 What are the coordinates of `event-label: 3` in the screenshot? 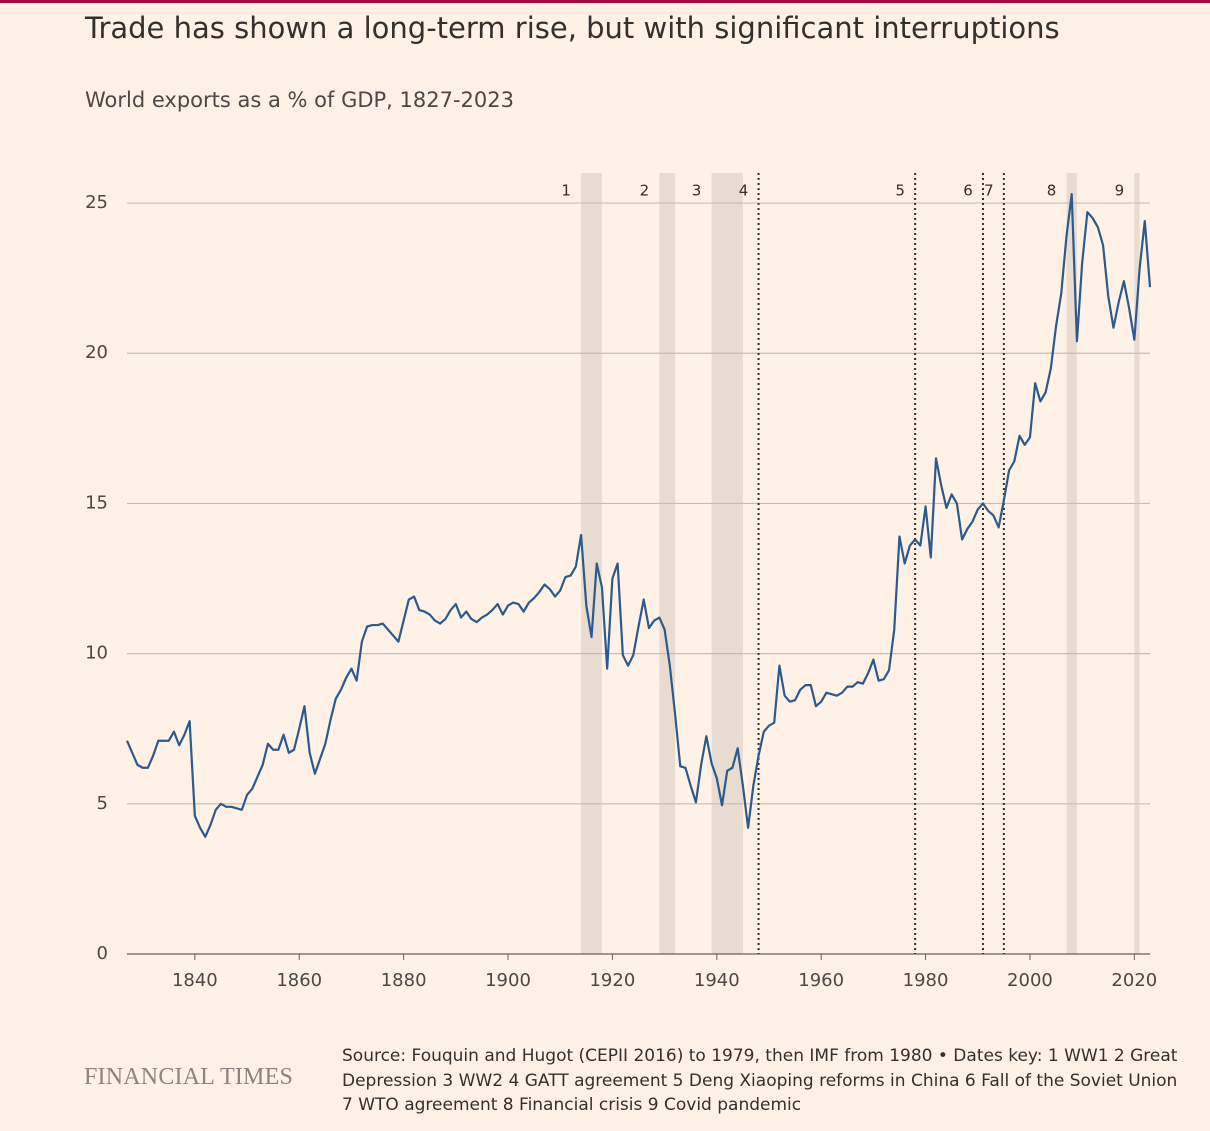 It's located at (697, 191).